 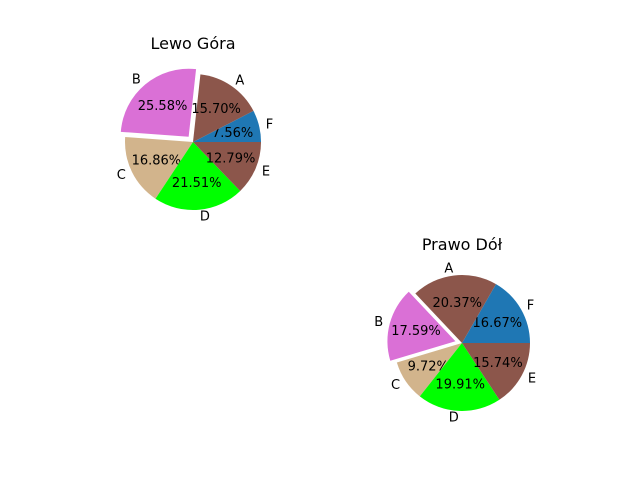 What do you see at coordinates (157, 160) in the screenshot?
I see `slice-percent-label: 16.86%` at bounding box center [157, 160].